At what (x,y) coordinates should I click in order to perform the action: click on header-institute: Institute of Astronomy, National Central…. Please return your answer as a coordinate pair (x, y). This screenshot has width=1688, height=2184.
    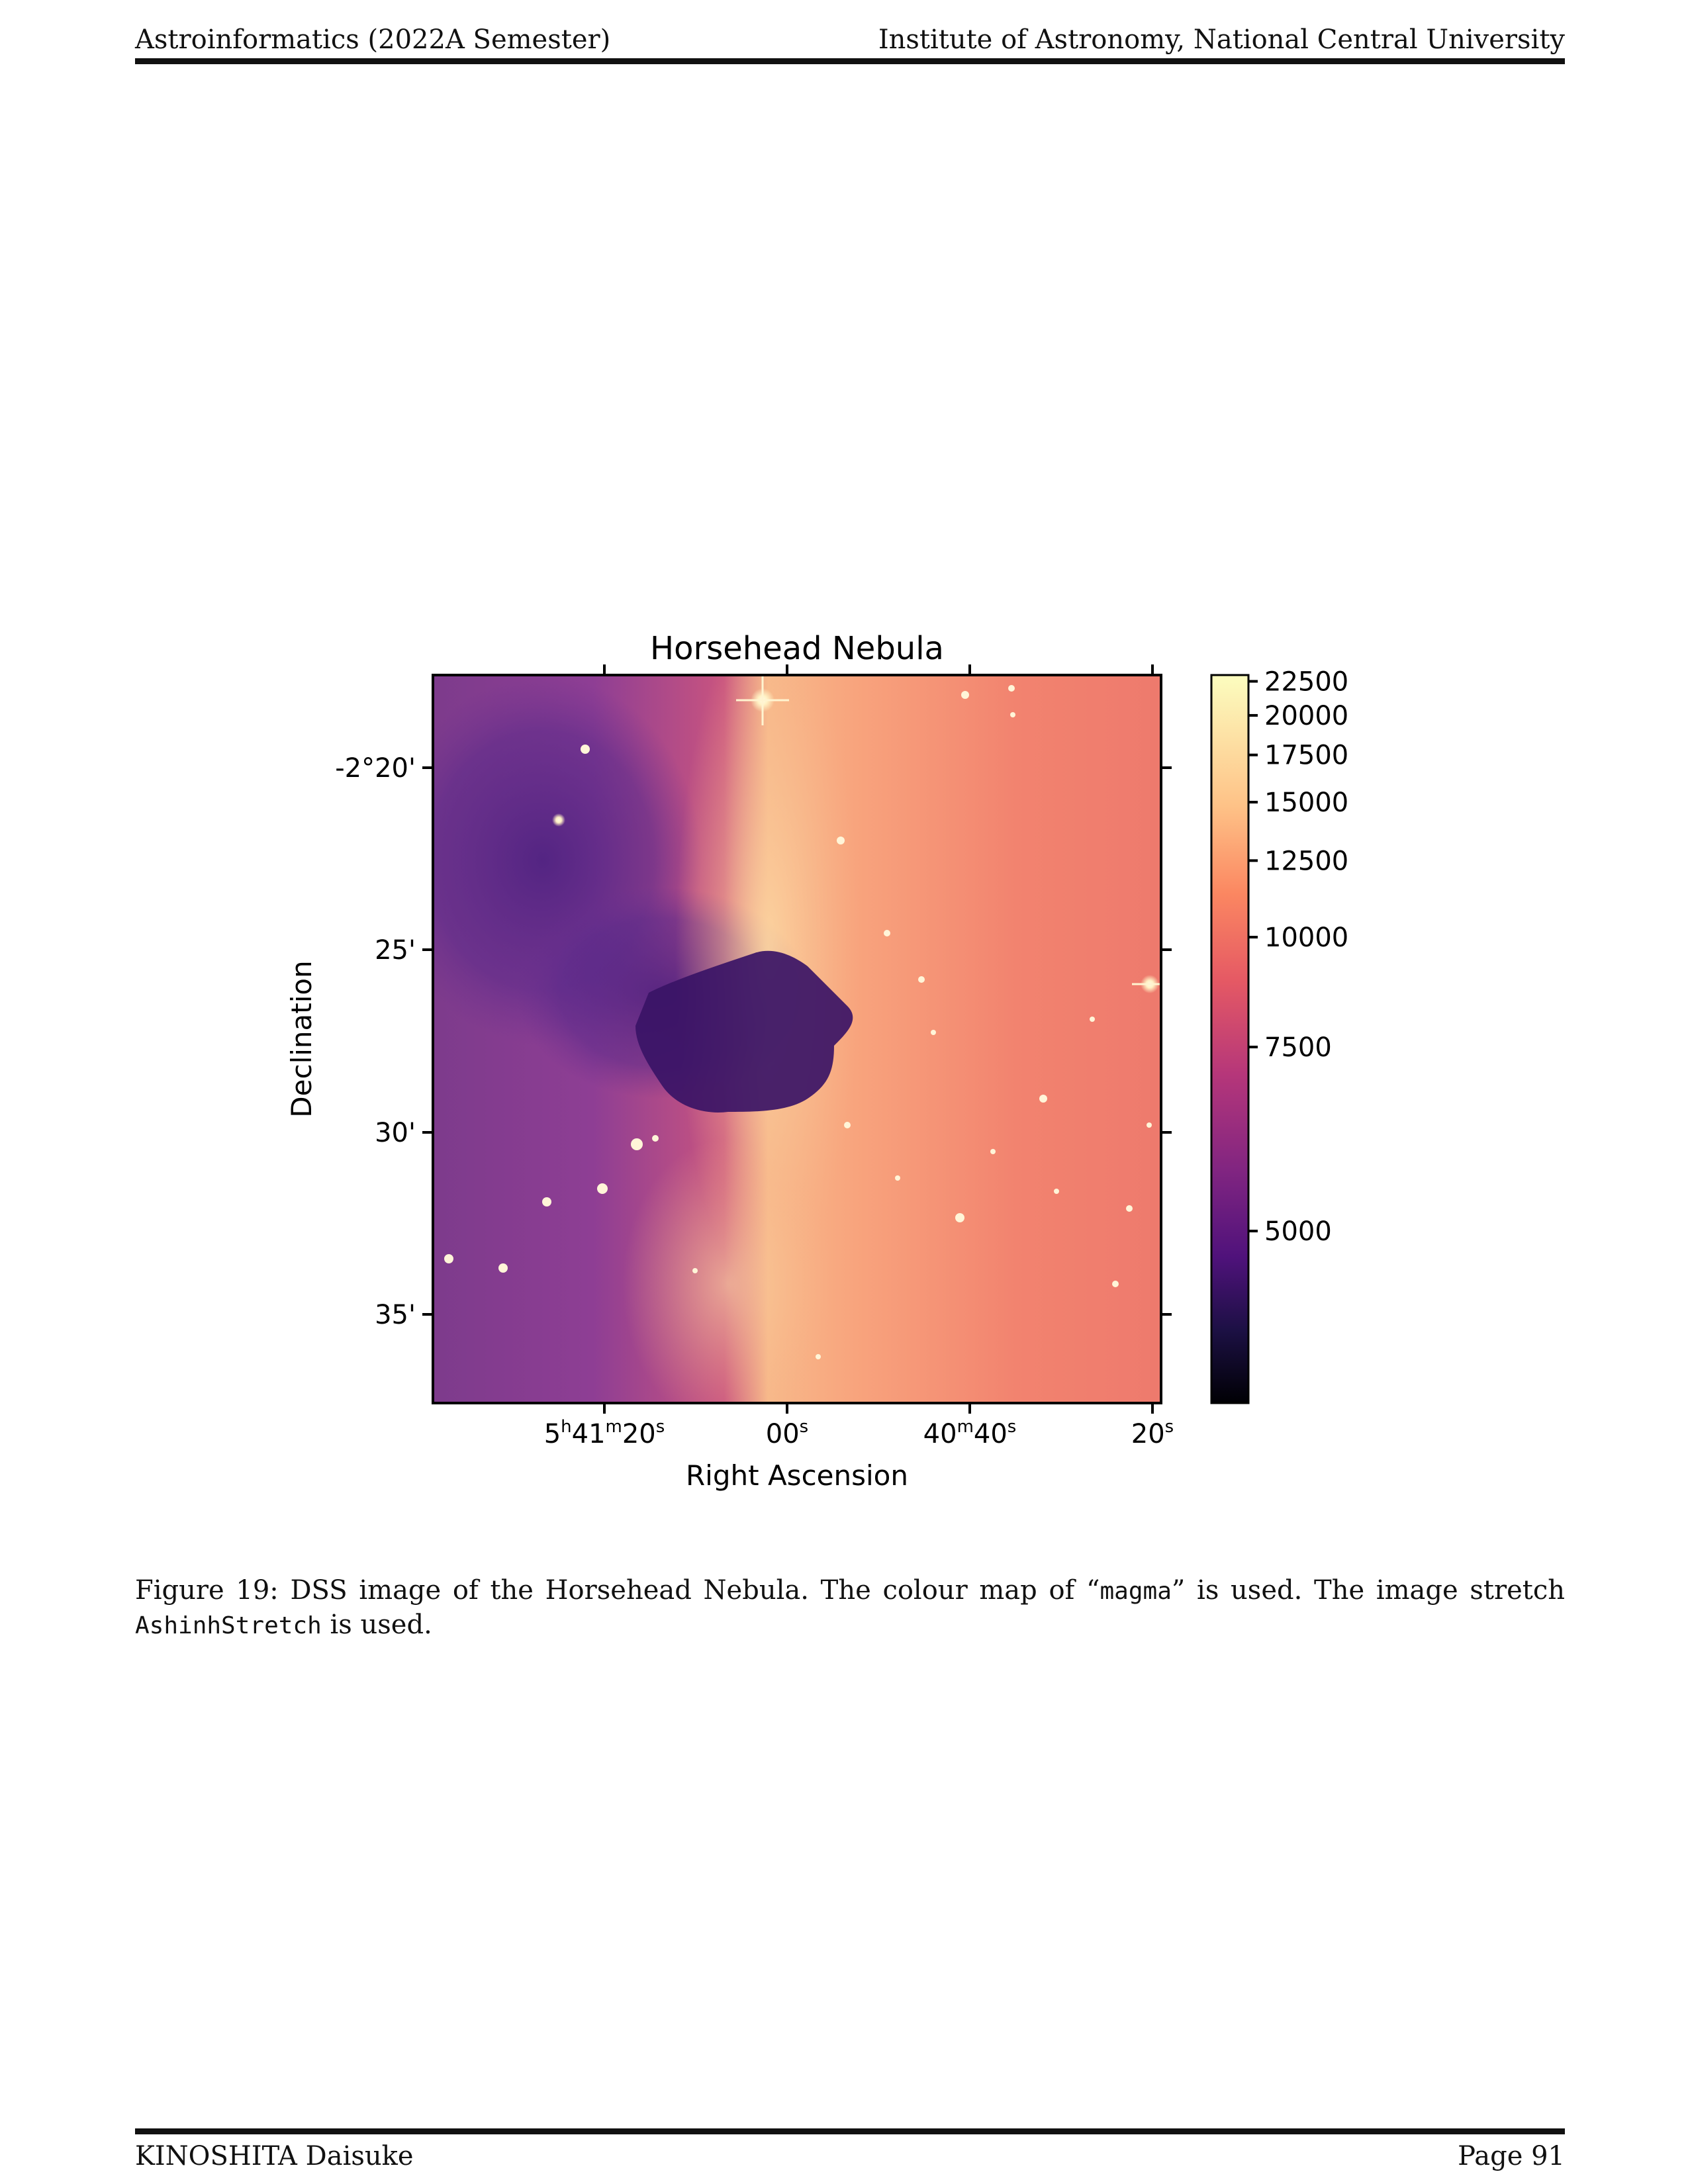
    Looking at the image, I should click on (1221, 39).